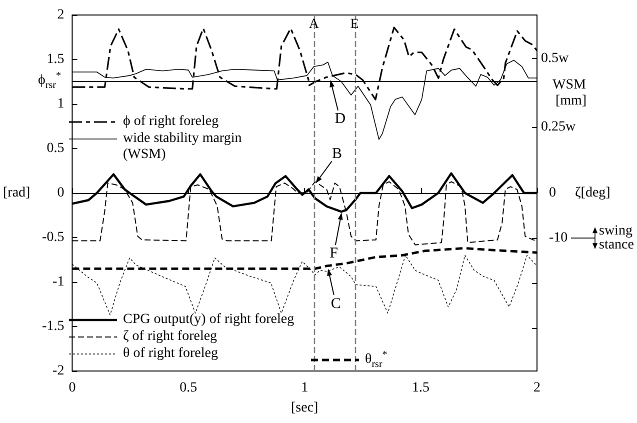 This screenshot has width=637, height=423. What do you see at coordinates (53, 326) in the screenshot?
I see `y-tick-label: -1.5` at bounding box center [53, 326].